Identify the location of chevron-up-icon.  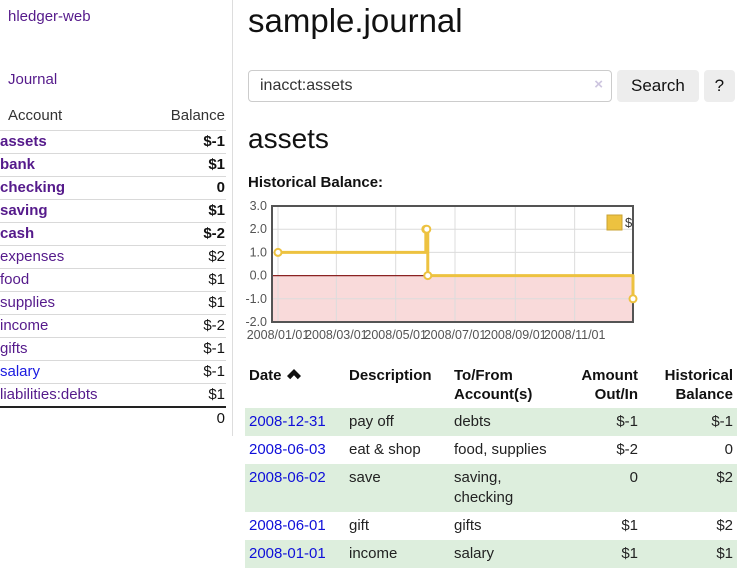
(293, 375).